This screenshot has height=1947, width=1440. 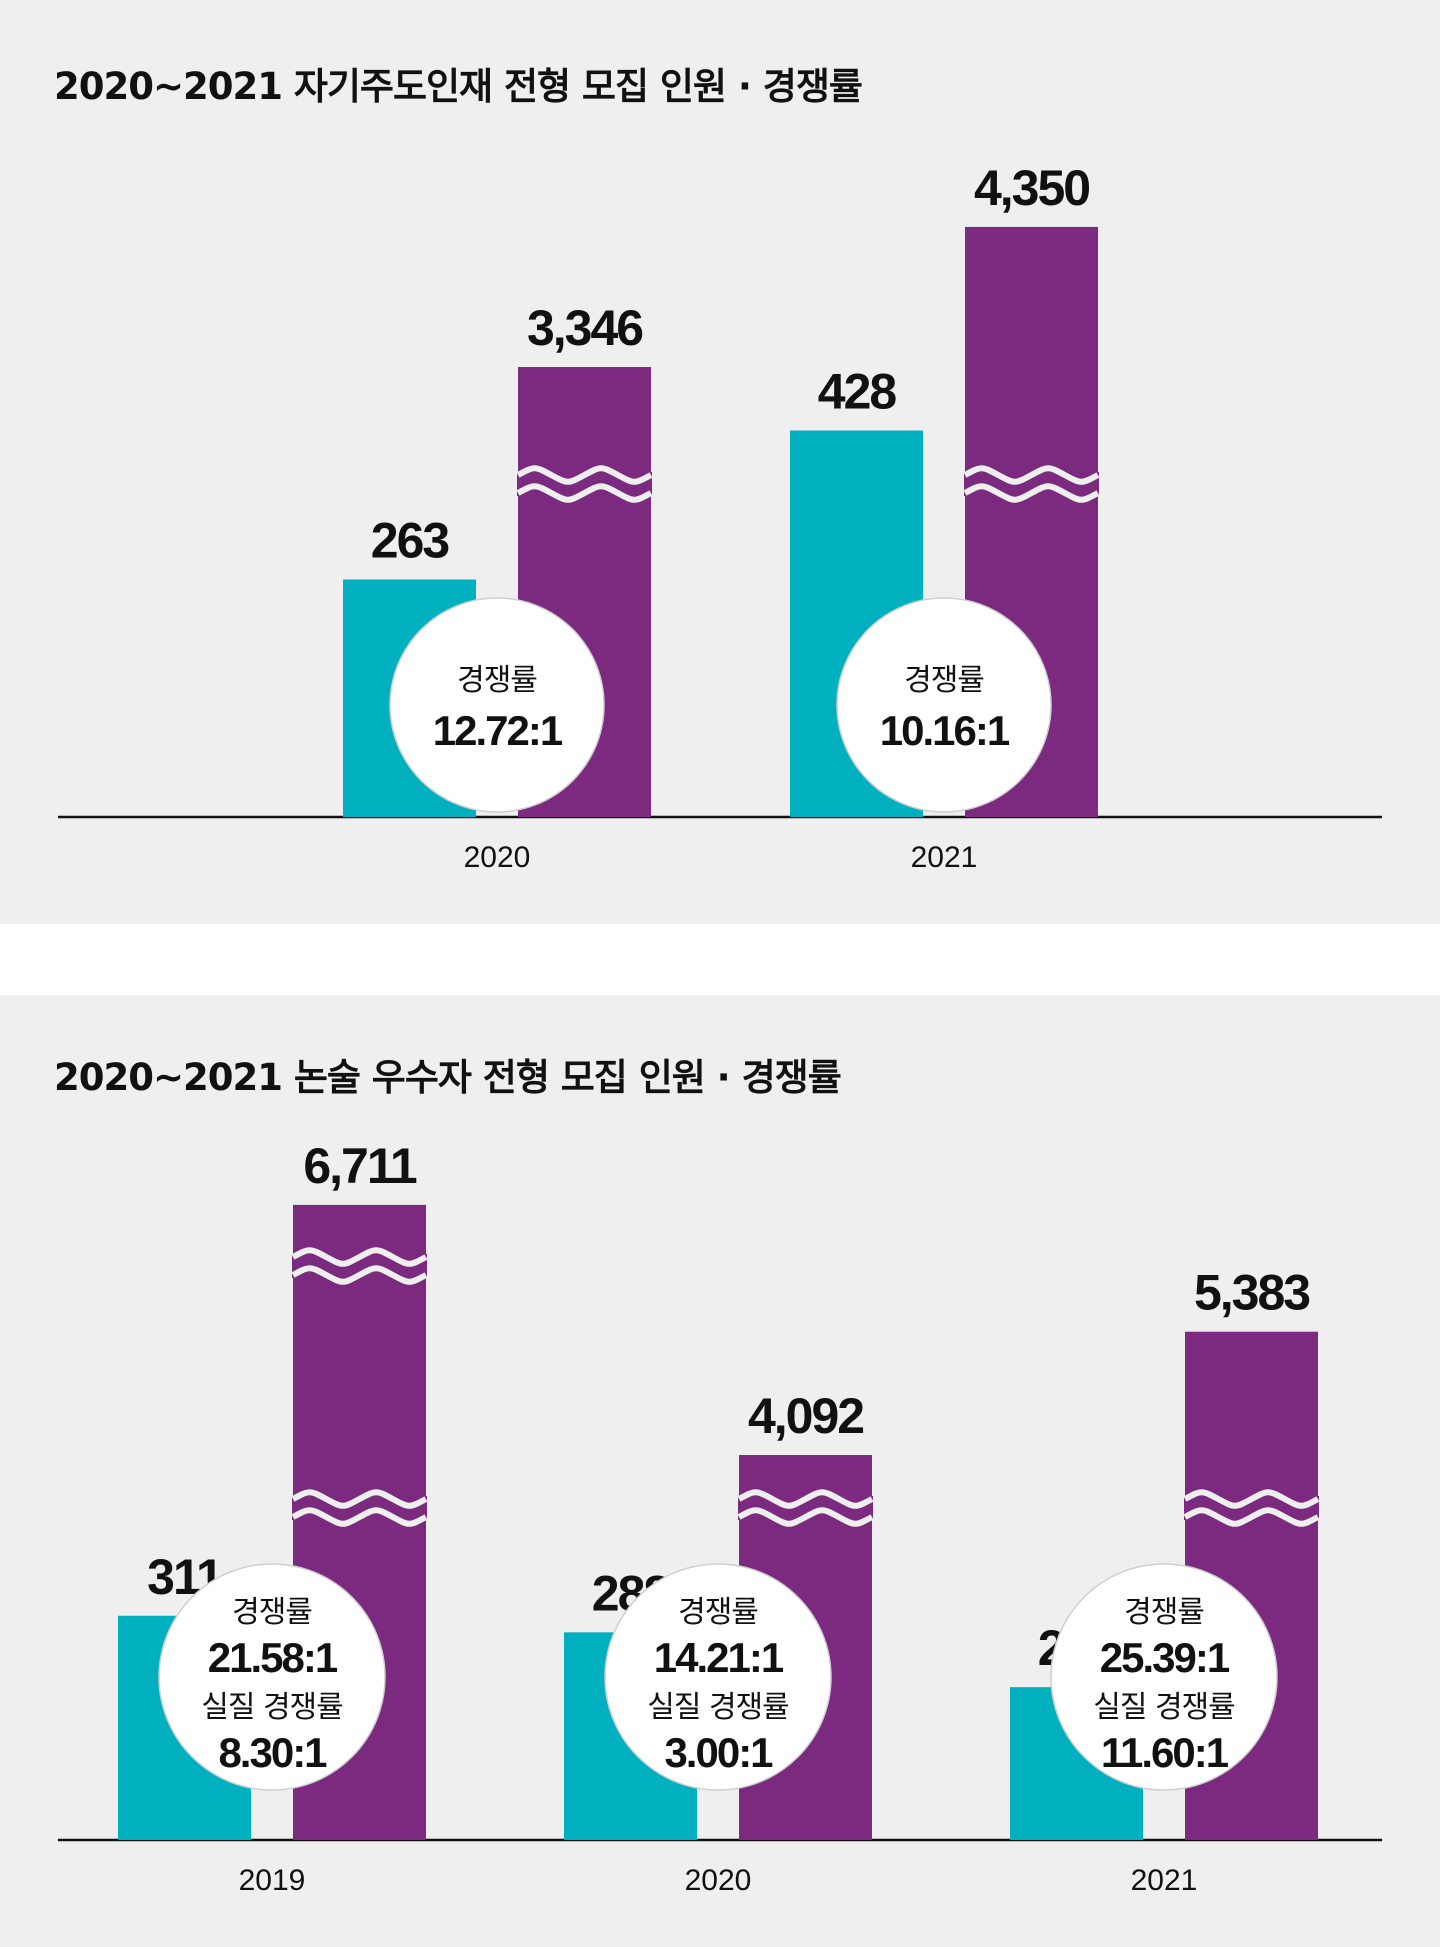 What do you see at coordinates (1031, 188) in the screenshot?
I see `bar-label-quota-2021: 4,350` at bounding box center [1031, 188].